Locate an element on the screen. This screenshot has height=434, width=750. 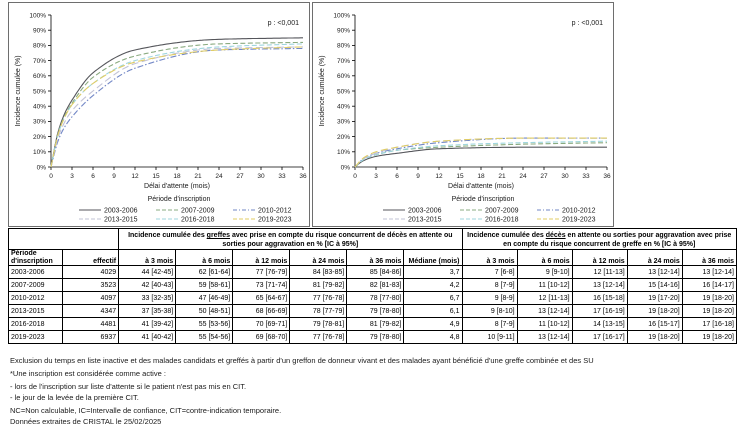
table-cell: 79 [78-81] is located at coordinates (318, 324).